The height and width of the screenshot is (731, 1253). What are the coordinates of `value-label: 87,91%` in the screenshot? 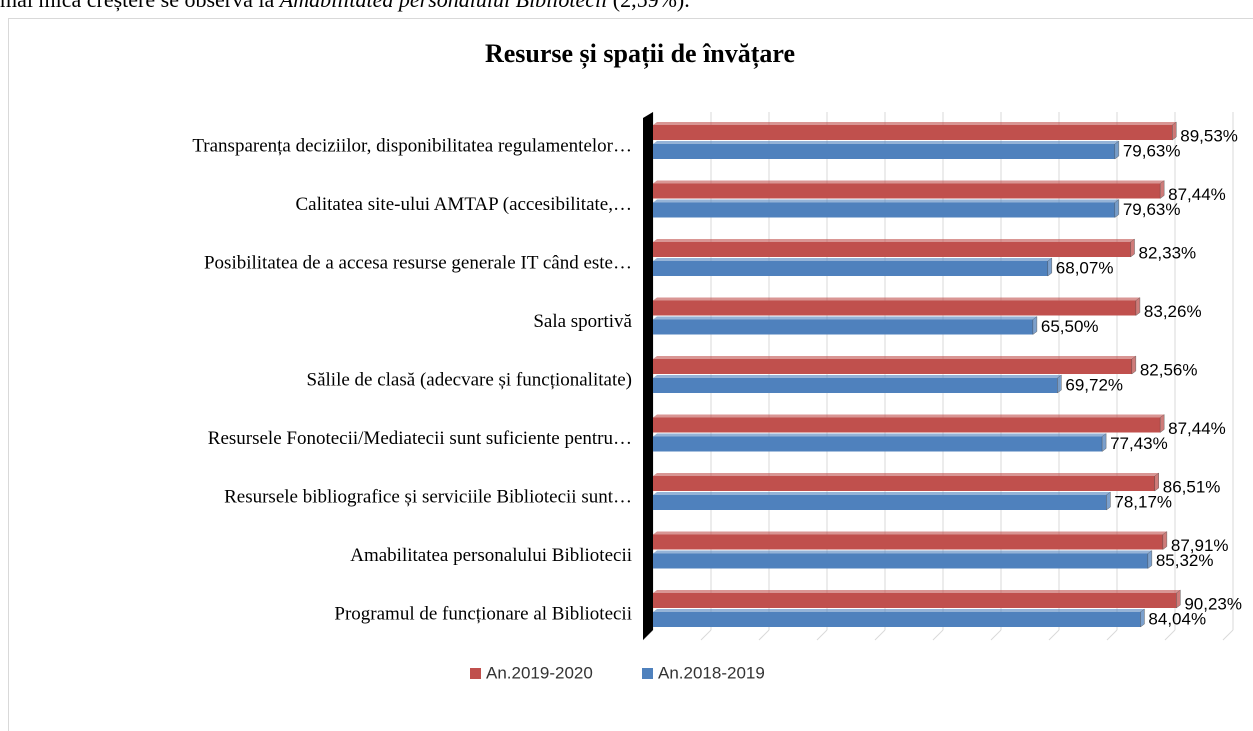 It's located at (1200, 545).